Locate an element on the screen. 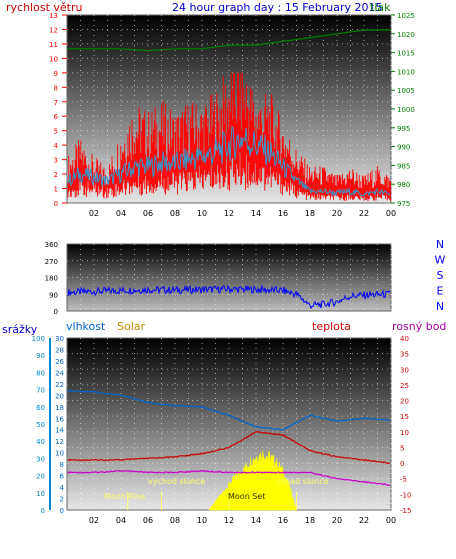 The height and width of the screenshot is (559, 456). temperature-tick-label: -15 is located at coordinates (405, 511).